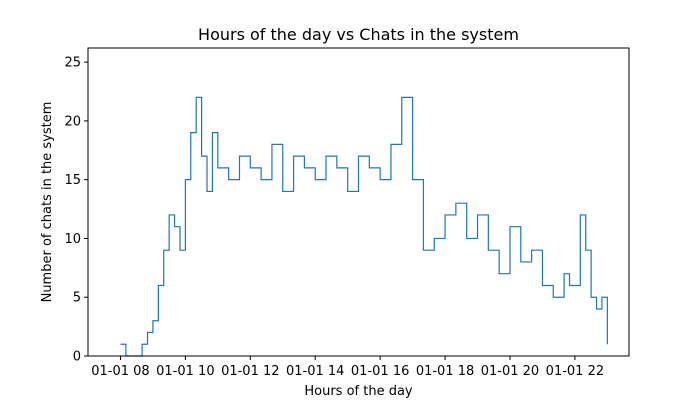 The width and height of the screenshot is (700, 400). I want to click on x-axis-label: Hours of the day, so click(358, 391).